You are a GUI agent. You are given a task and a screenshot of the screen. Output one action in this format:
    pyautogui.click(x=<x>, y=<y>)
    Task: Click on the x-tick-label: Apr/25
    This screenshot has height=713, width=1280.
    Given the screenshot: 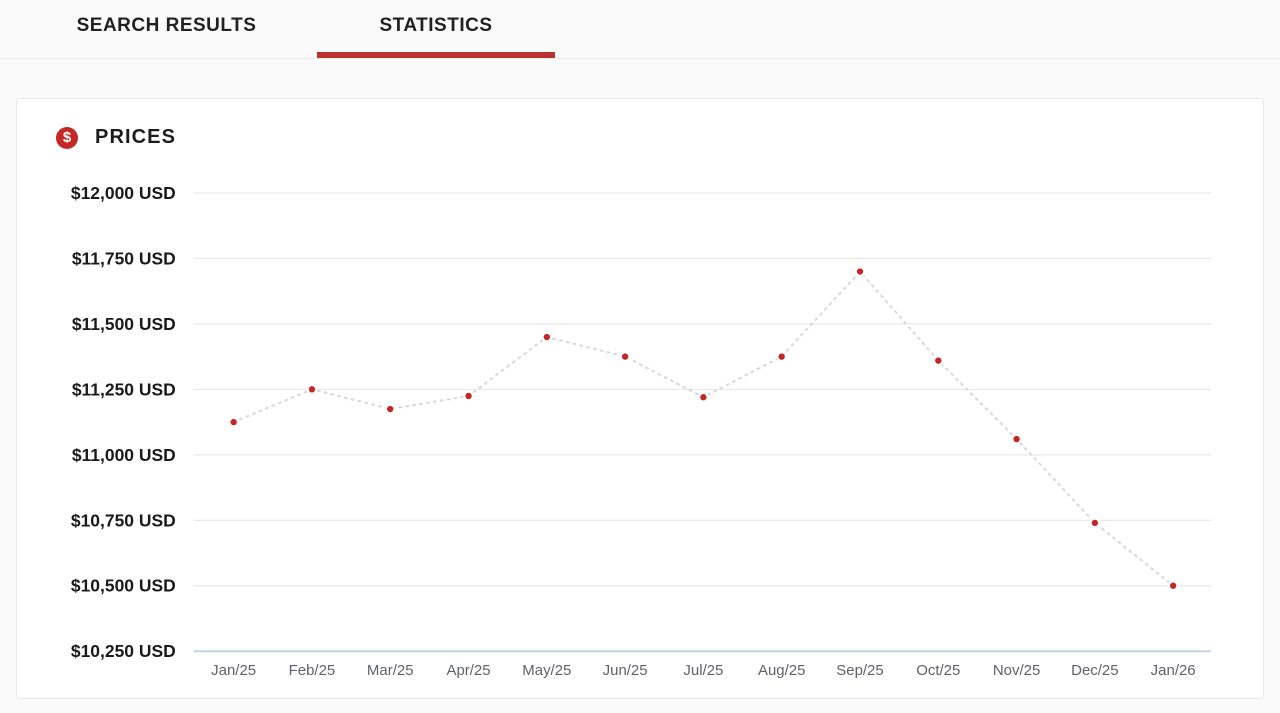 What is the action you would take?
    pyautogui.click(x=468, y=670)
    